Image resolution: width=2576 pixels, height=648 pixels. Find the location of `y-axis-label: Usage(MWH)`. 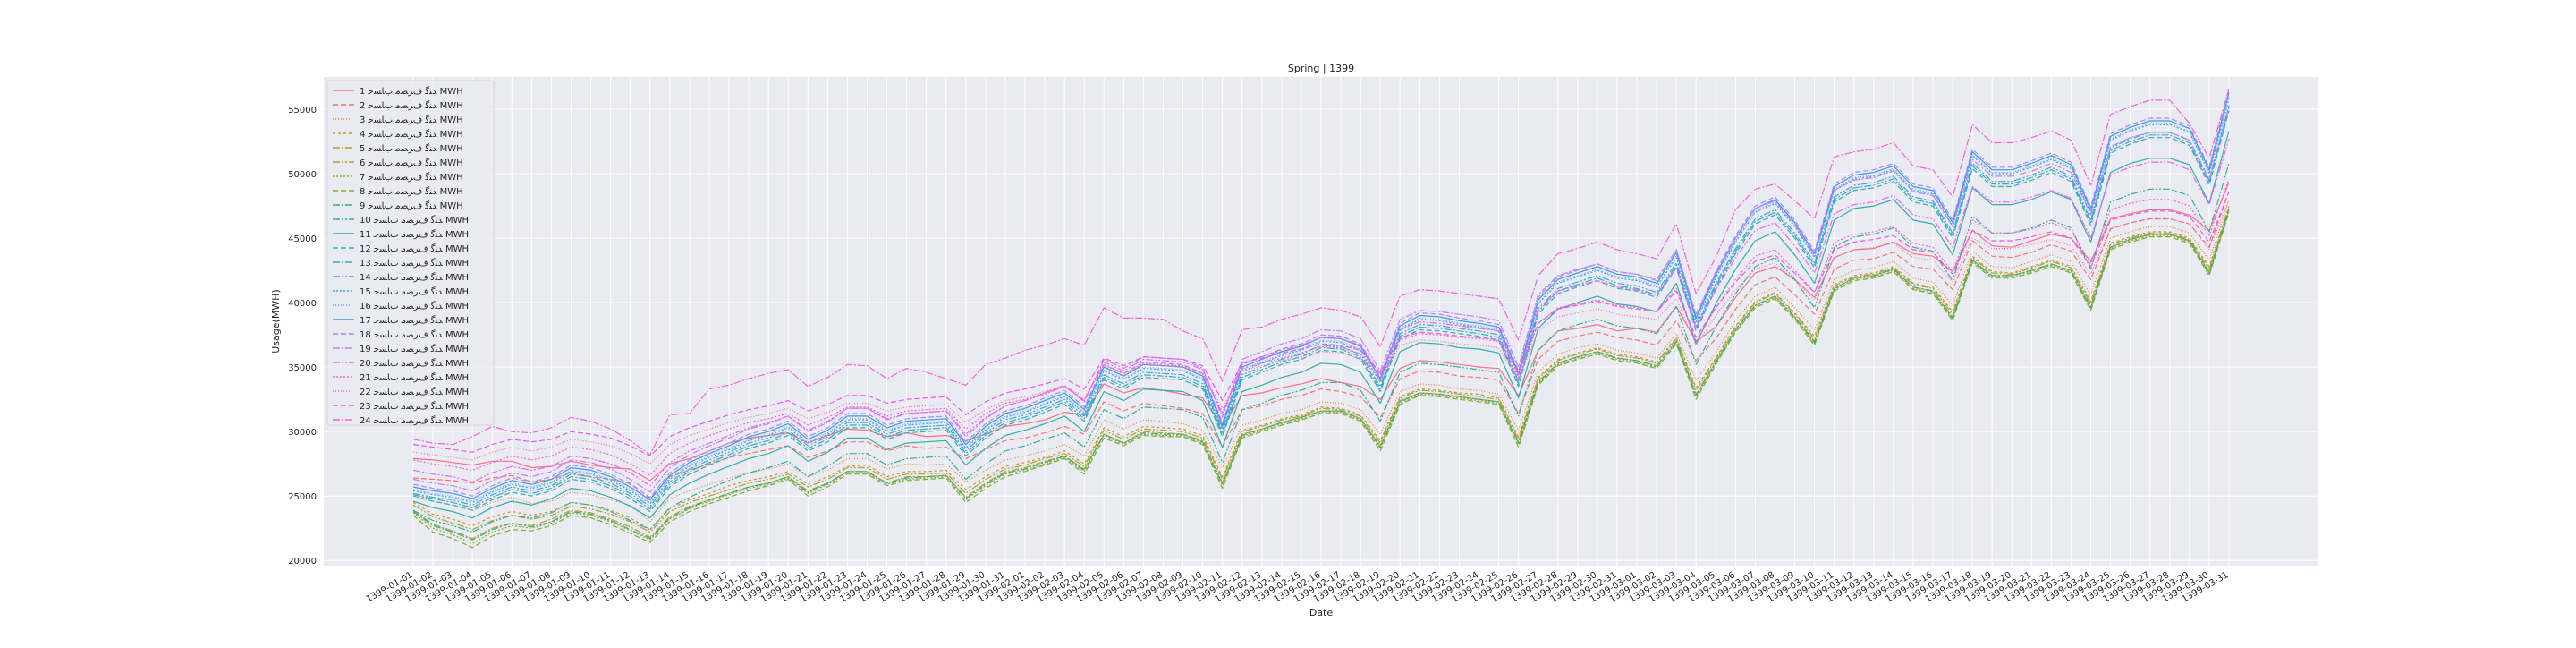

y-axis-label: Usage(MWH) is located at coordinates (276, 322).